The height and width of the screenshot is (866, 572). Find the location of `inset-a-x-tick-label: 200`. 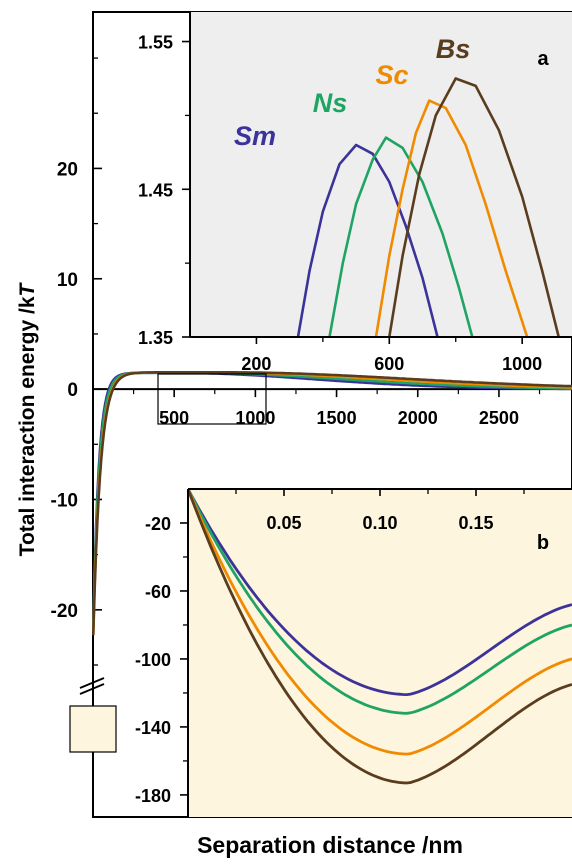

inset-a-x-tick-label: 200 is located at coordinates (256, 364).